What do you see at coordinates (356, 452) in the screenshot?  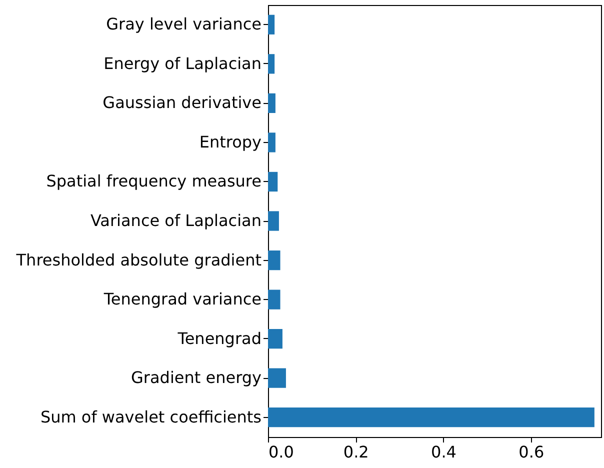 I see `x-tick-label: 0.2` at bounding box center [356, 452].